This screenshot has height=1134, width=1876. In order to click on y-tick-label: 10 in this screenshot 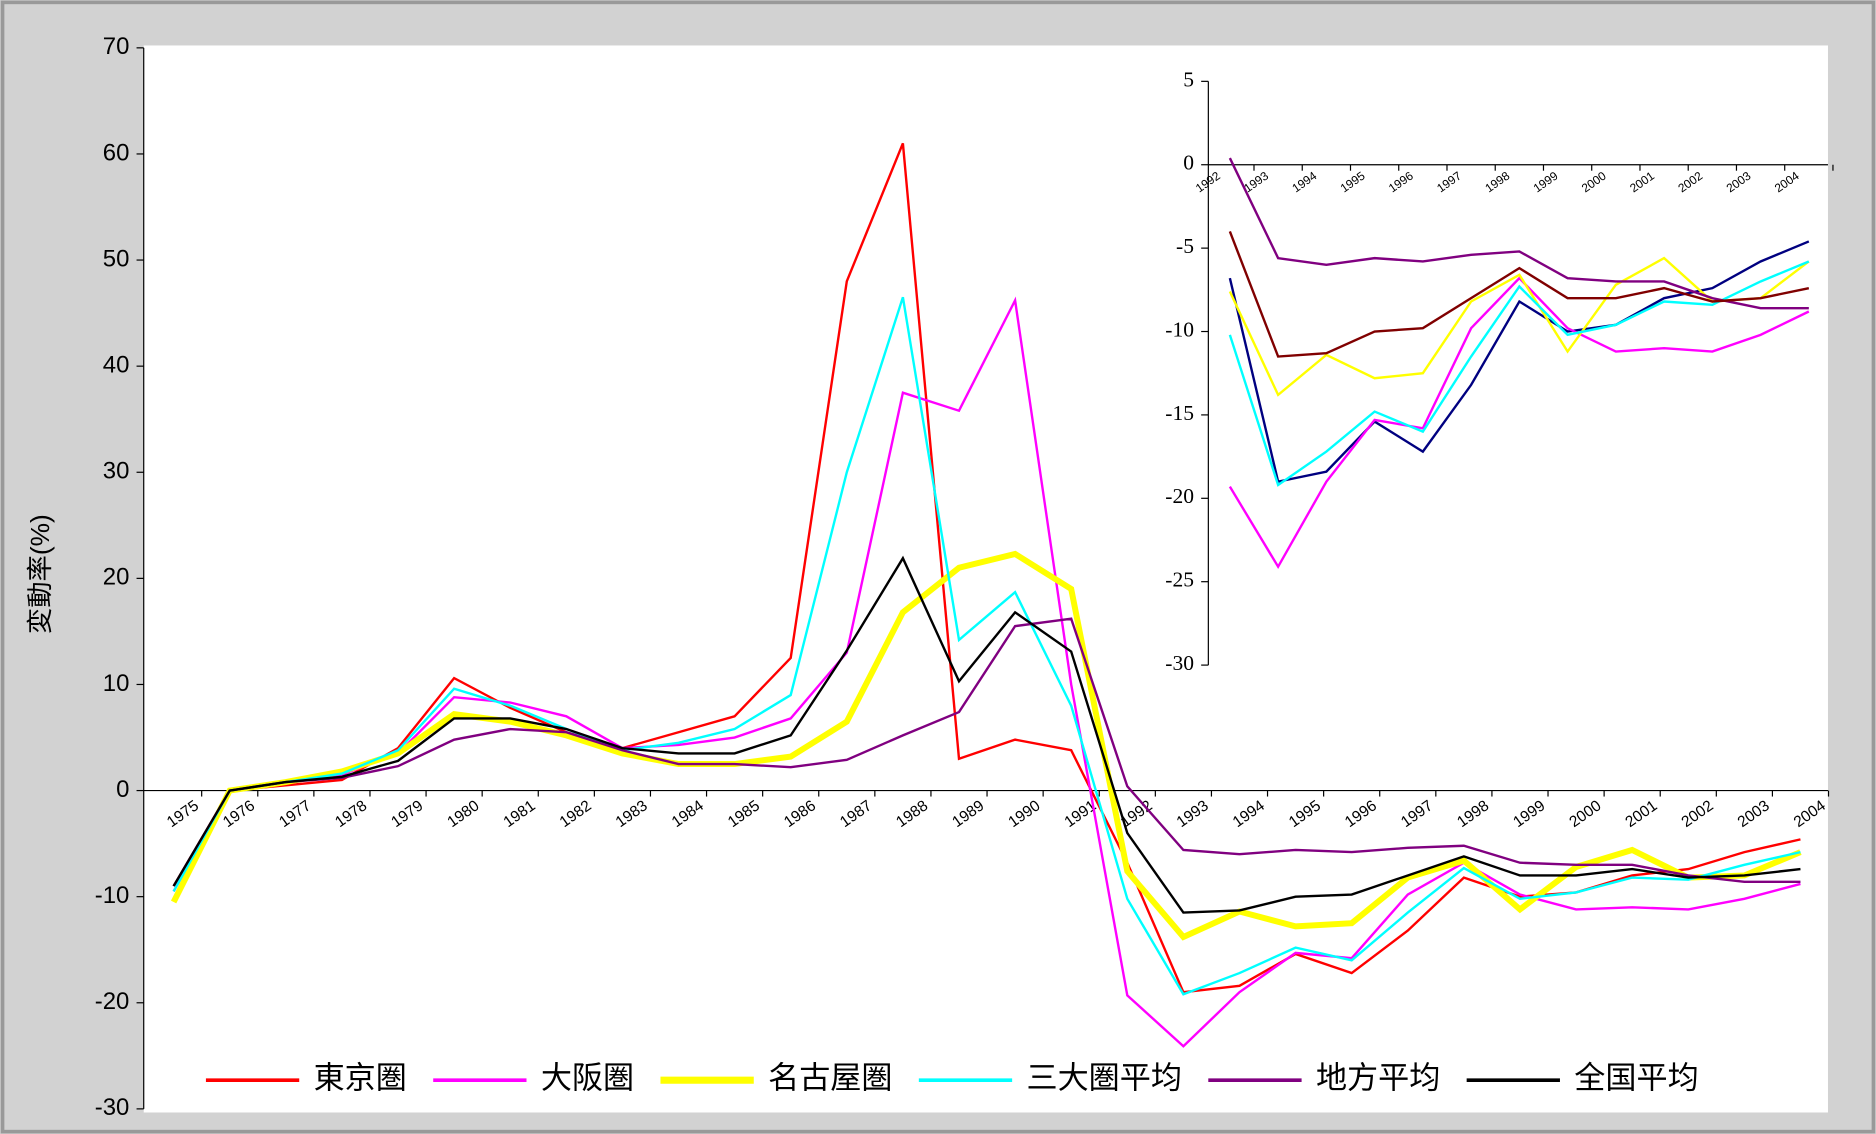, I will do `click(116, 683)`.